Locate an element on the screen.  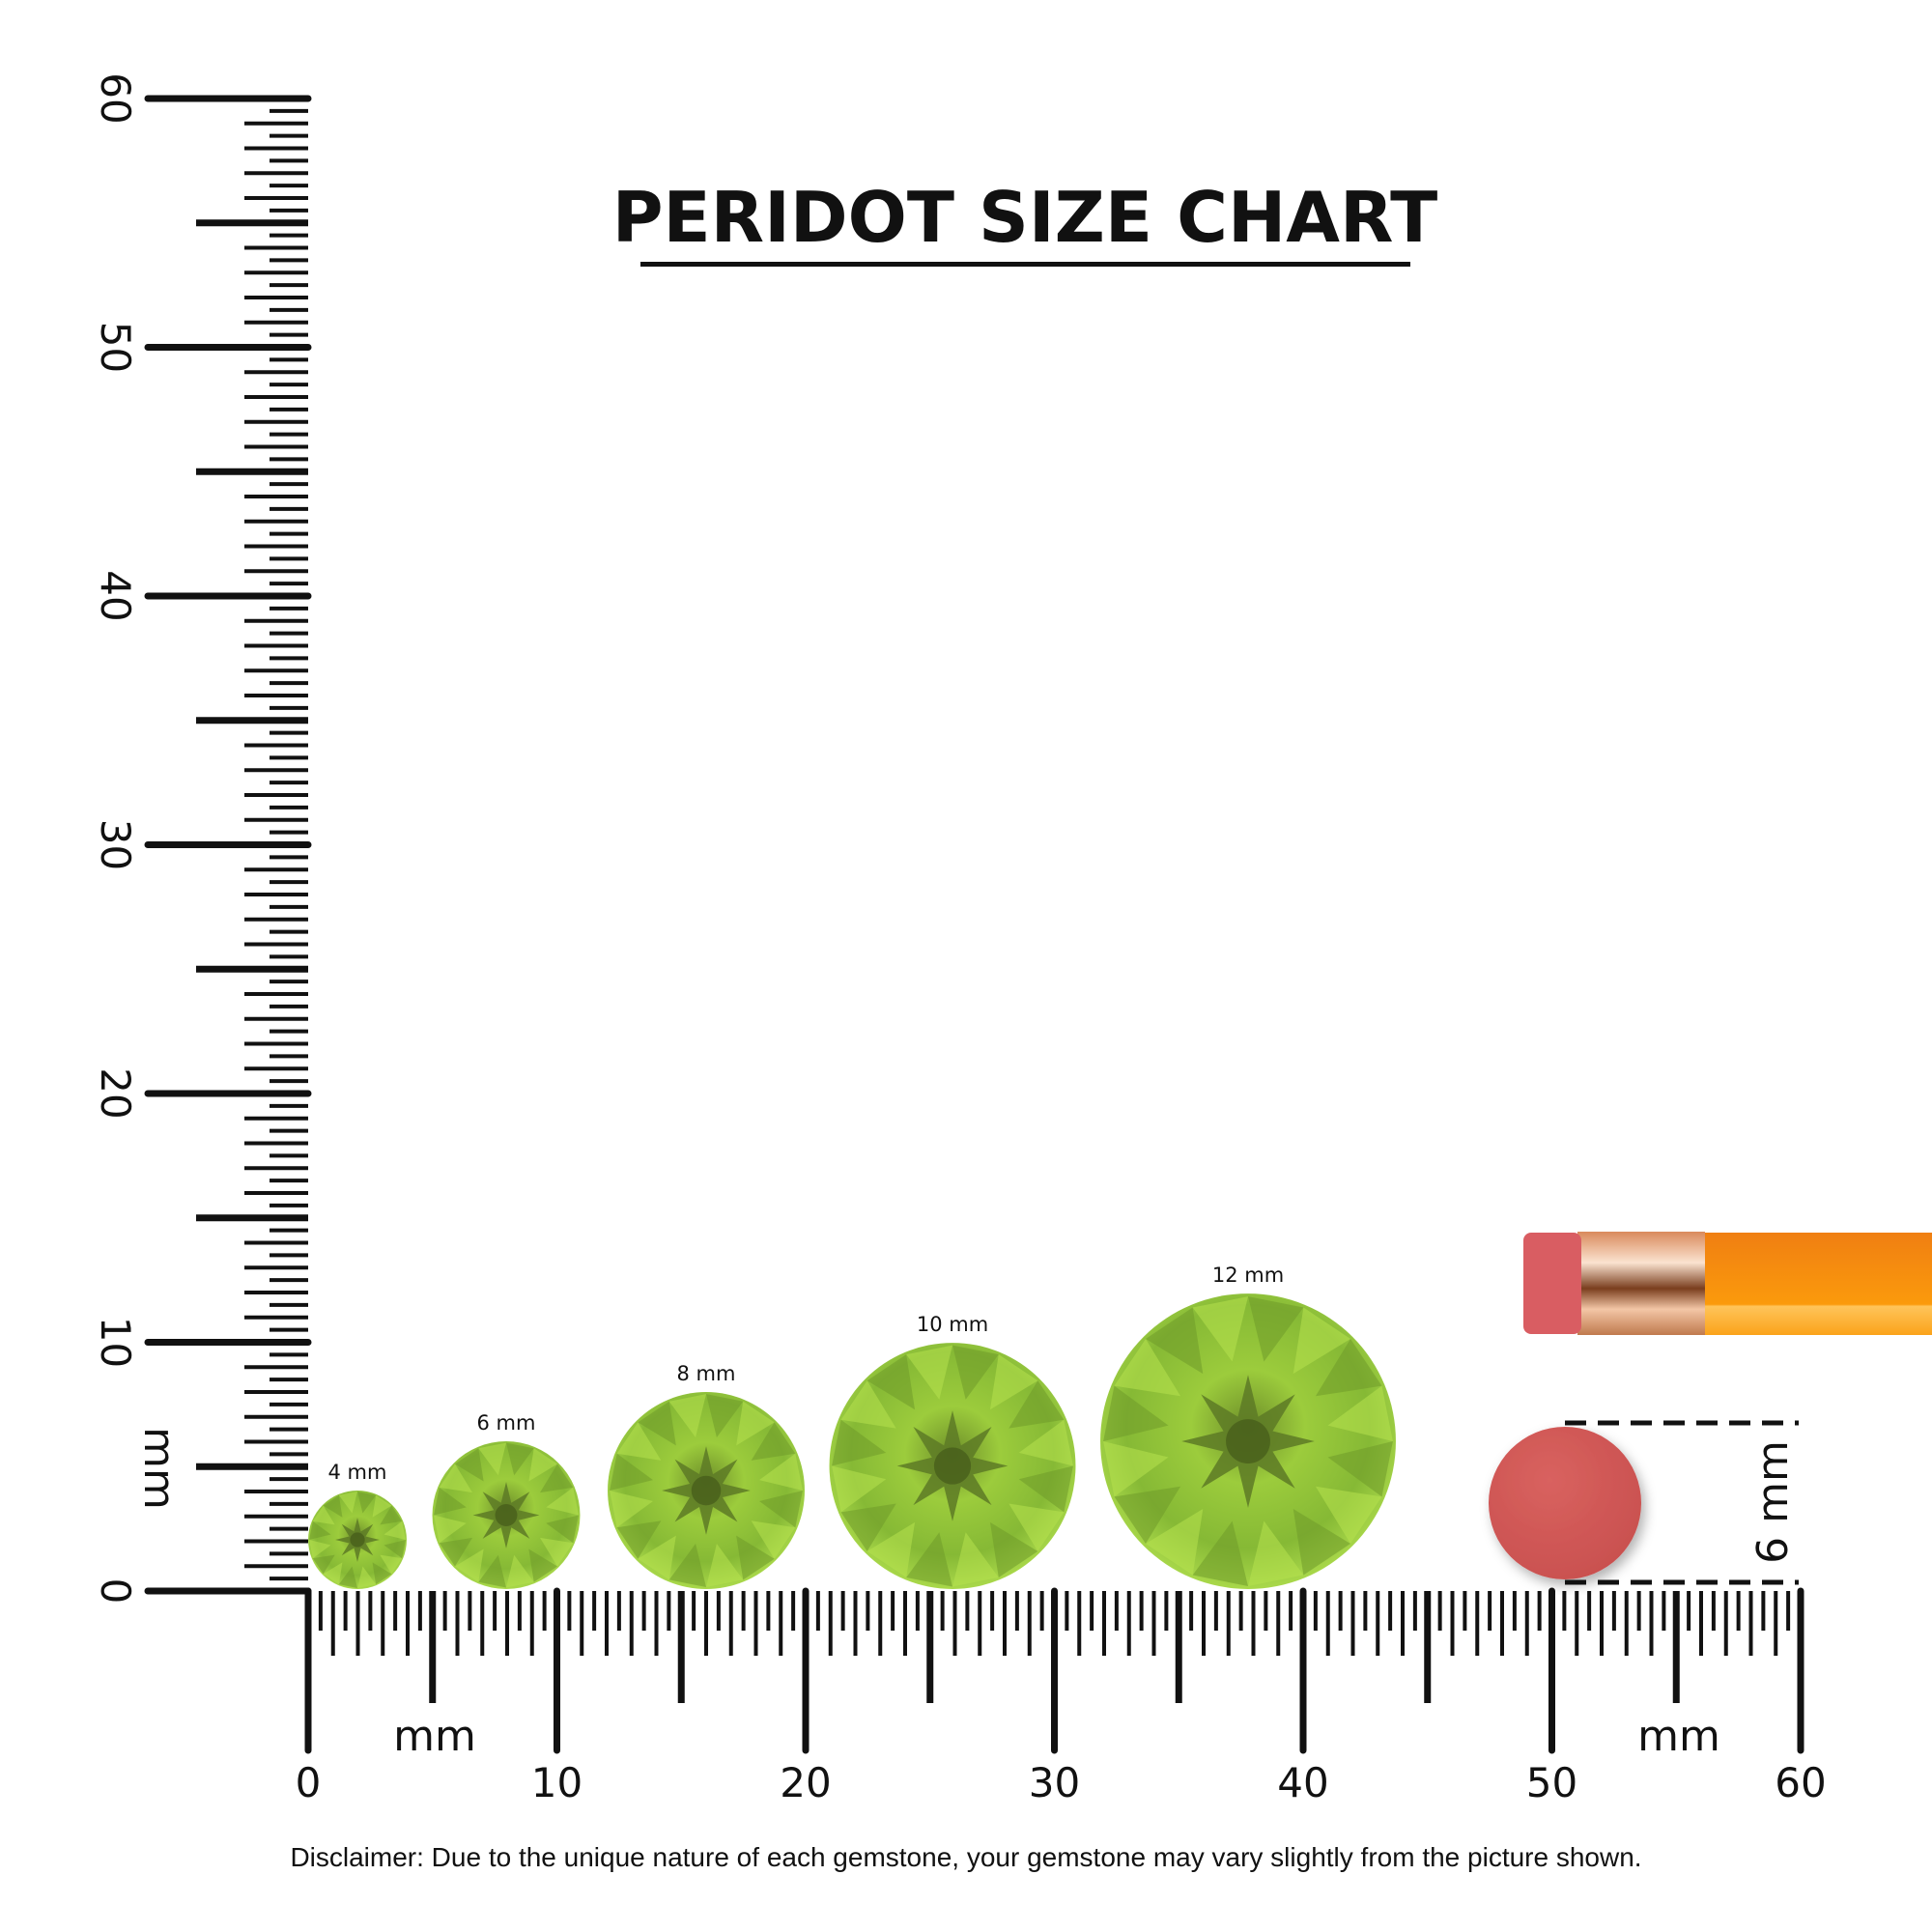
x-axis-unit-right: mm is located at coordinates (1678, 1736).